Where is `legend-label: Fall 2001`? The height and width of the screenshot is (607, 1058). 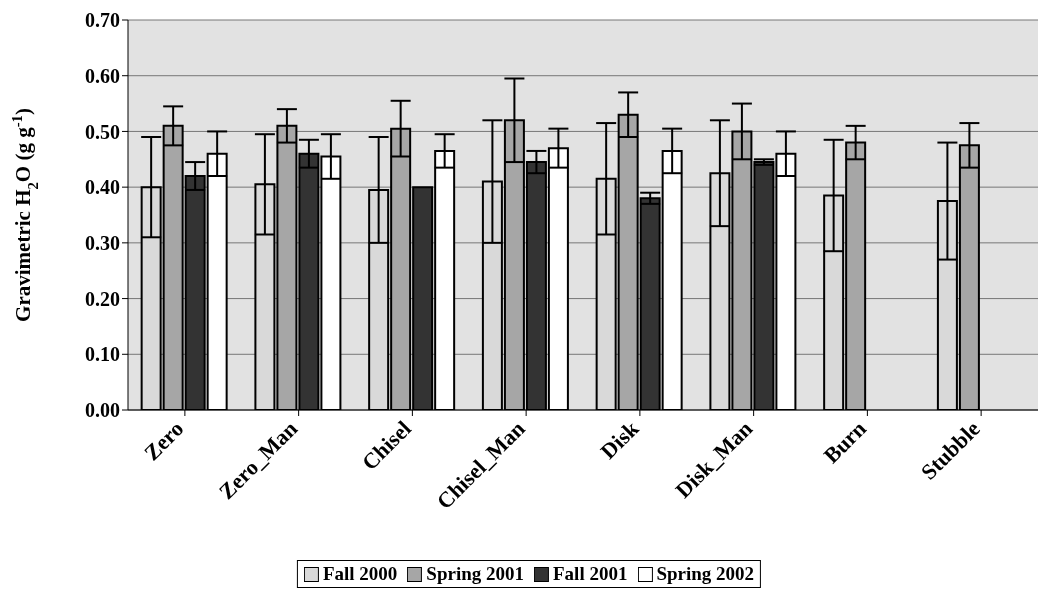 legend-label: Fall 2001 is located at coordinates (590, 574).